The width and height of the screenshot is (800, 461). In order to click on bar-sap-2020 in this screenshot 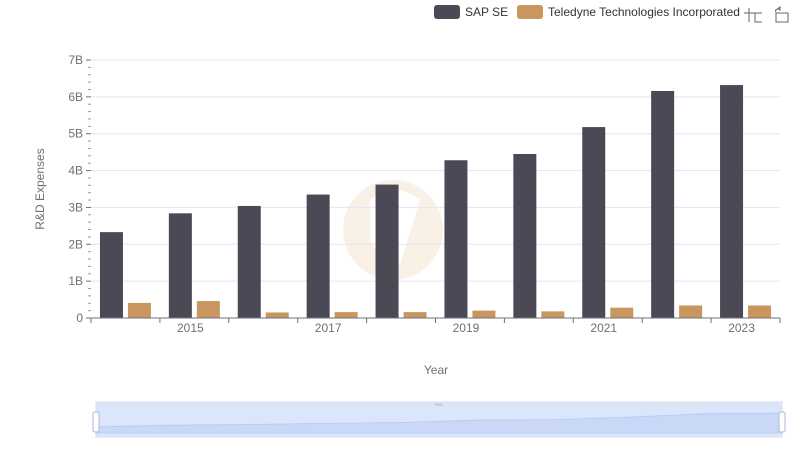, I will do `click(525, 235)`.